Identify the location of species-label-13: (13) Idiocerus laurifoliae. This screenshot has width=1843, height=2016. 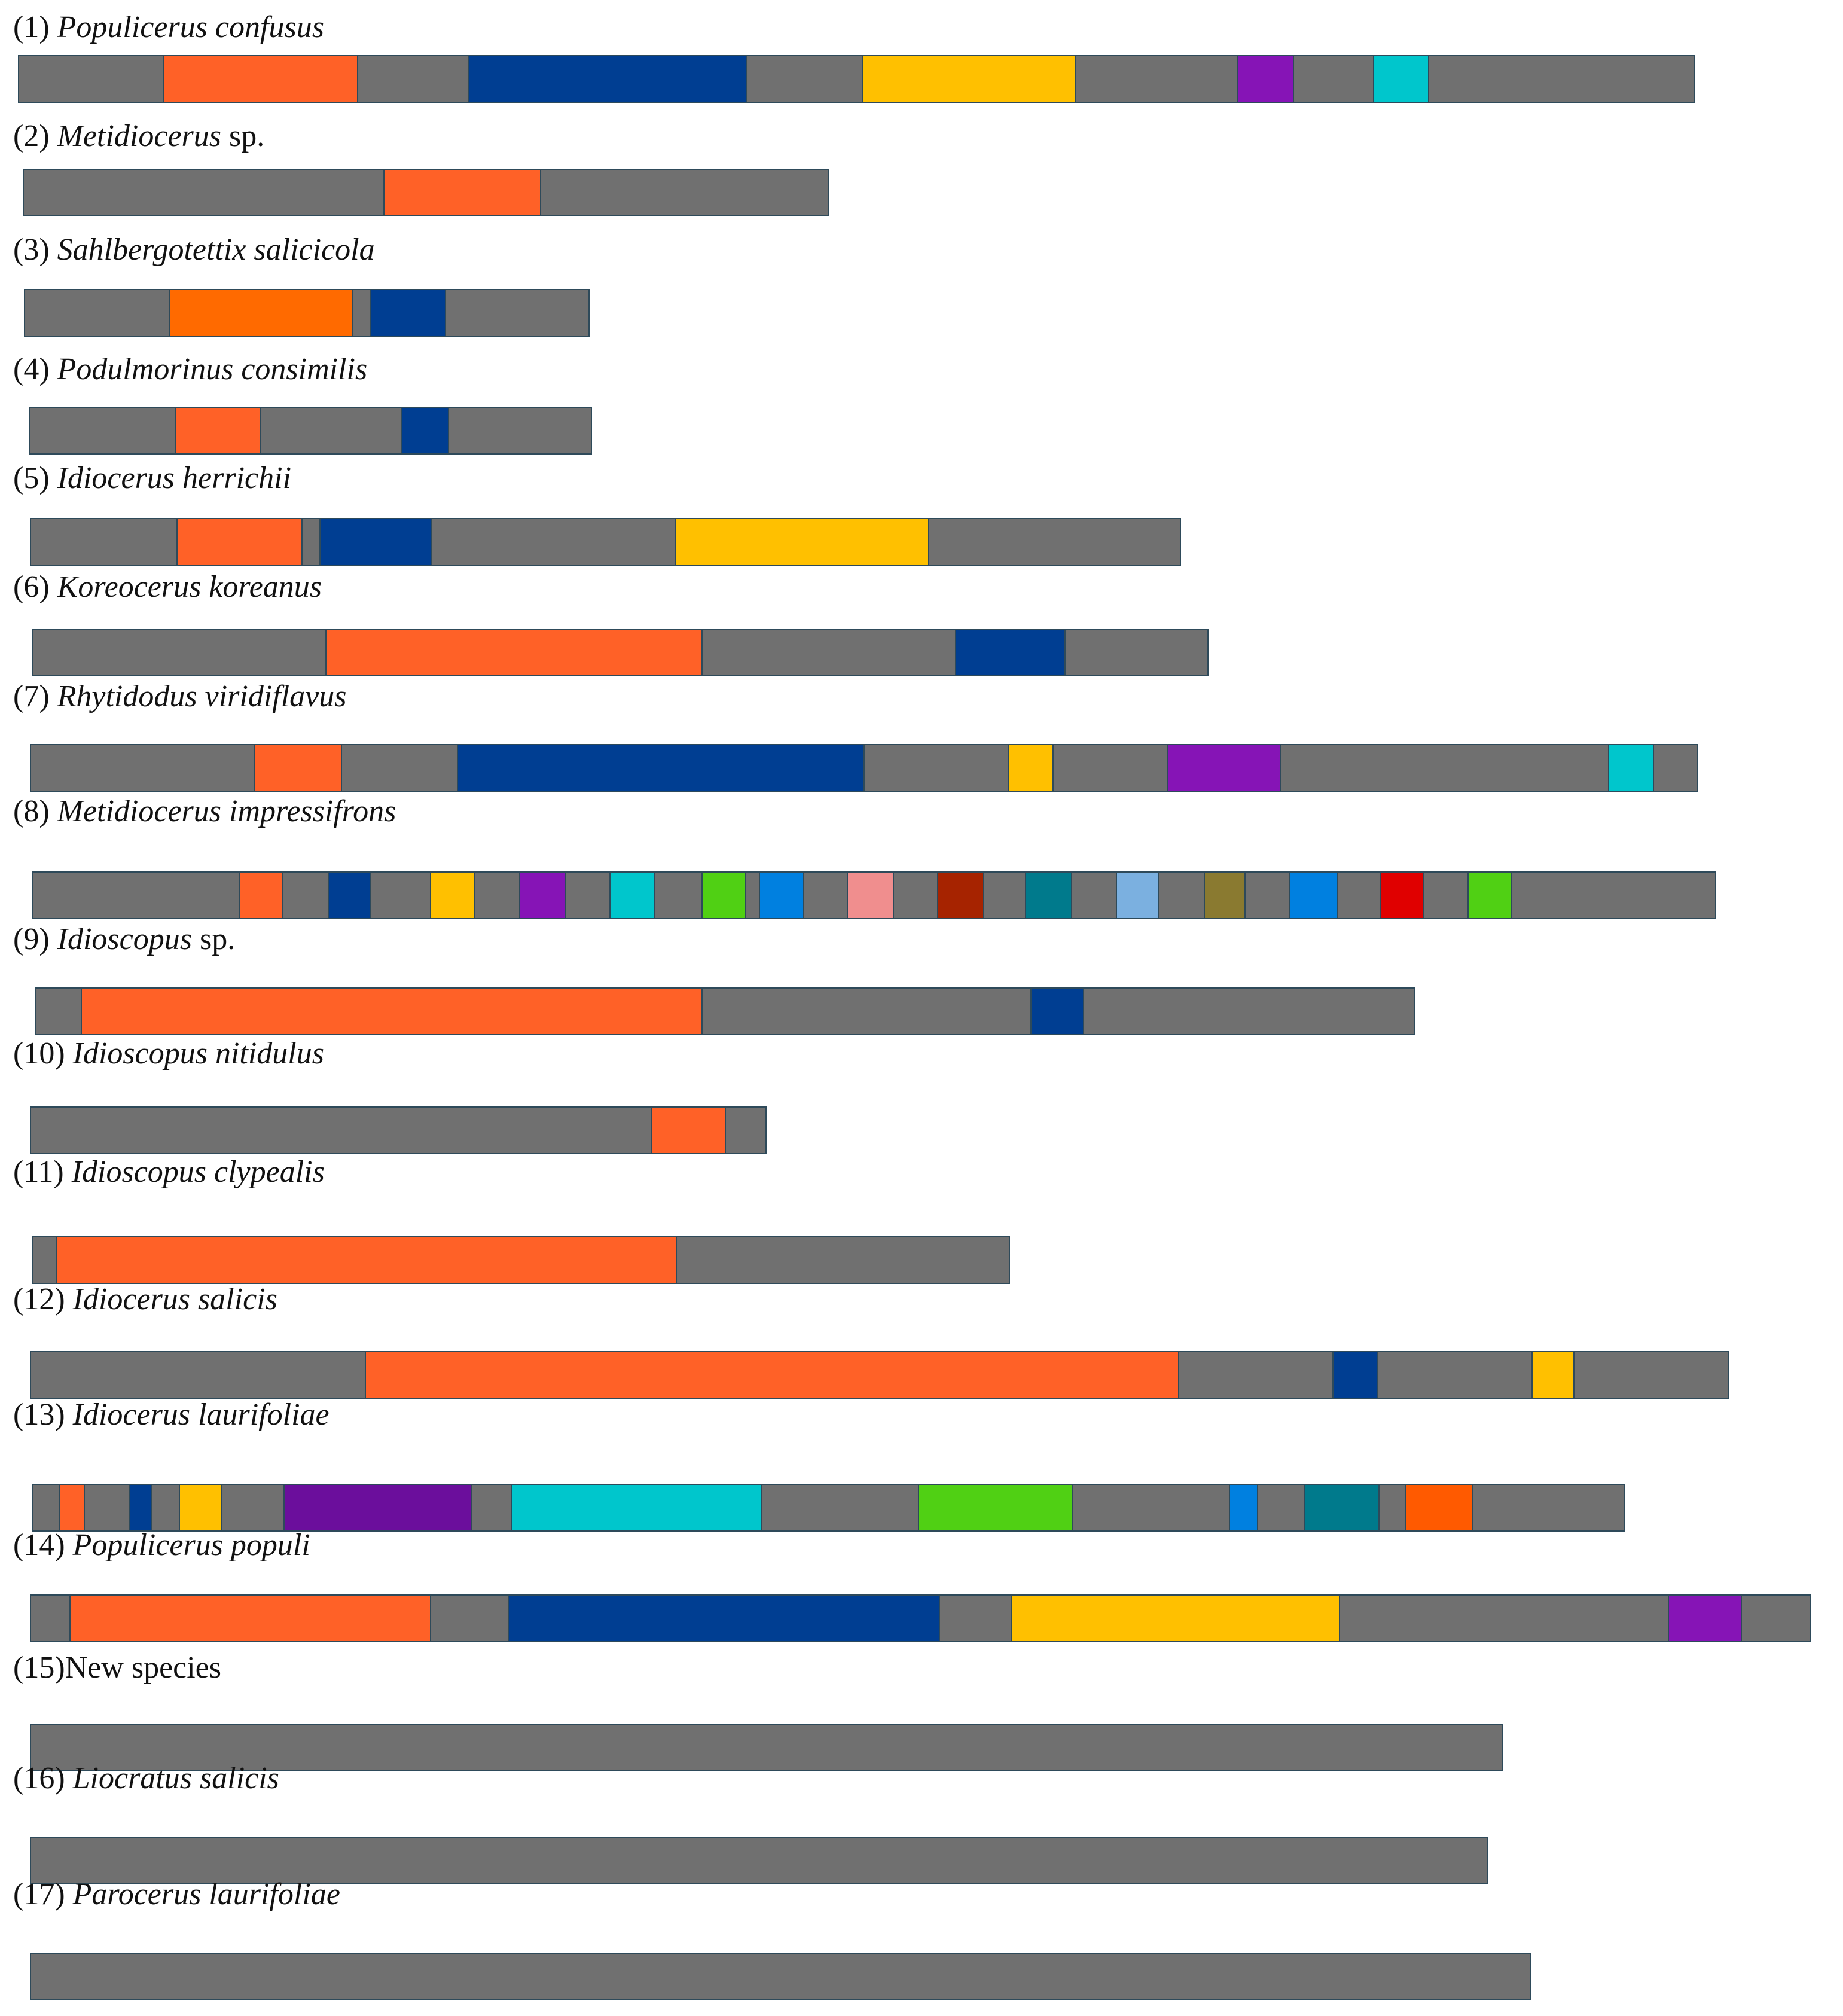
(171, 1415).